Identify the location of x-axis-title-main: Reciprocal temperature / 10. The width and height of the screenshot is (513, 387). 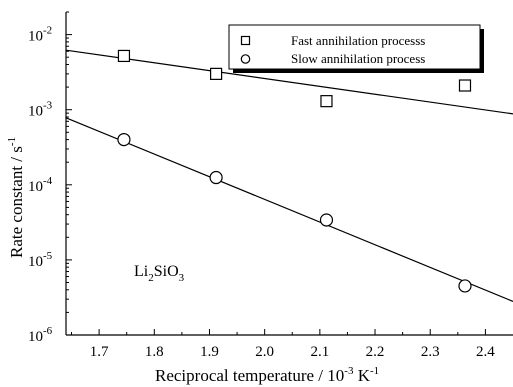
(249, 375).